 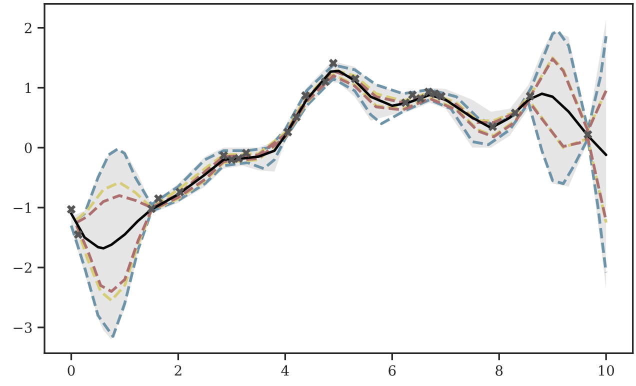 I want to click on x-tick-label: 4, so click(x=285, y=370).